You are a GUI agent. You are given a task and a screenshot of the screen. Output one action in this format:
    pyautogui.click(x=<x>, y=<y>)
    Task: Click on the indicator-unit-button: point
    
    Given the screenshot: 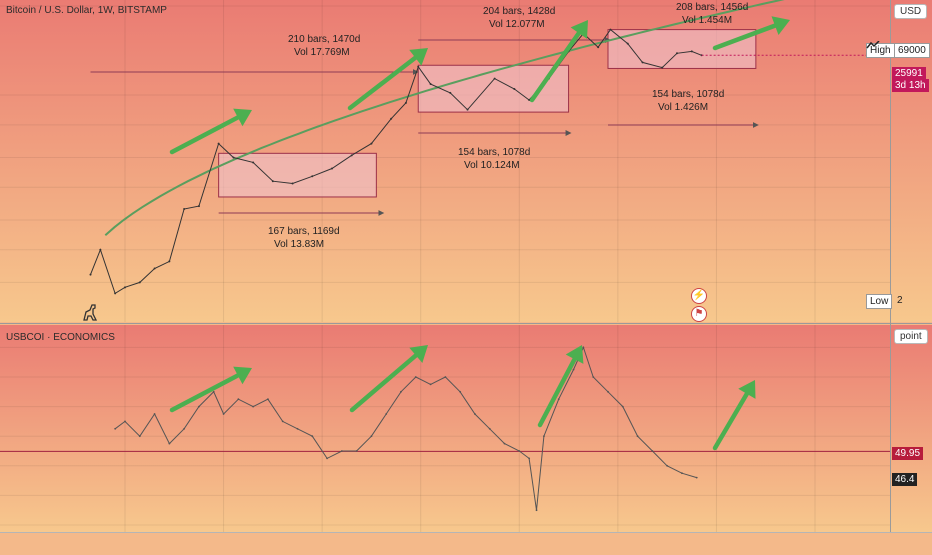 What is the action you would take?
    pyautogui.click(x=911, y=336)
    